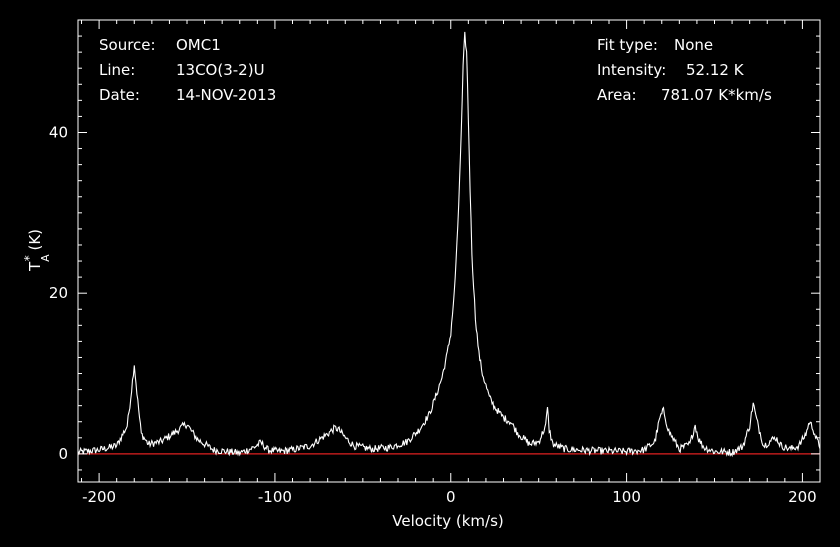 This screenshot has width=840, height=547. I want to click on y-axis-label-unit: (K), so click(35, 242).